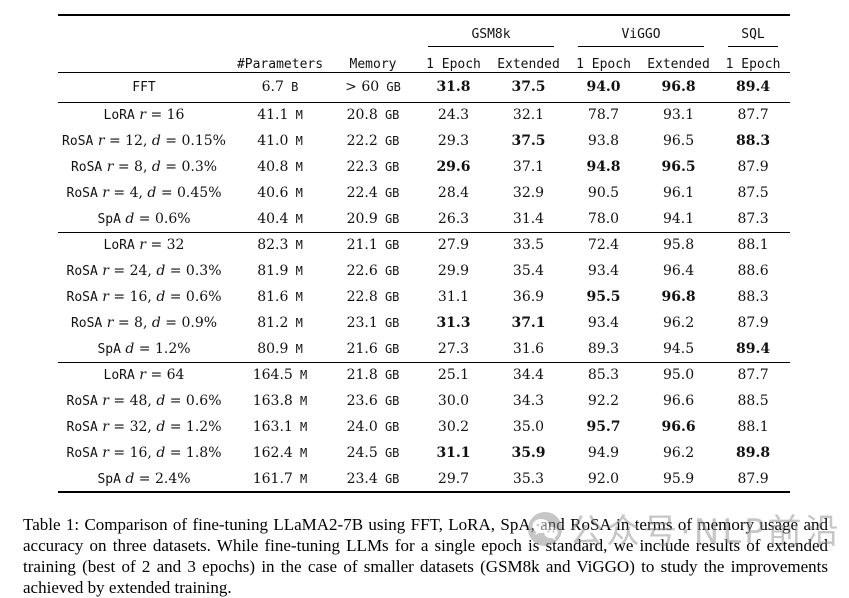 This screenshot has width=849, height=598. Describe the element at coordinates (753, 401) in the screenshot. I see `cell-accuracy: 88.5` at that location.